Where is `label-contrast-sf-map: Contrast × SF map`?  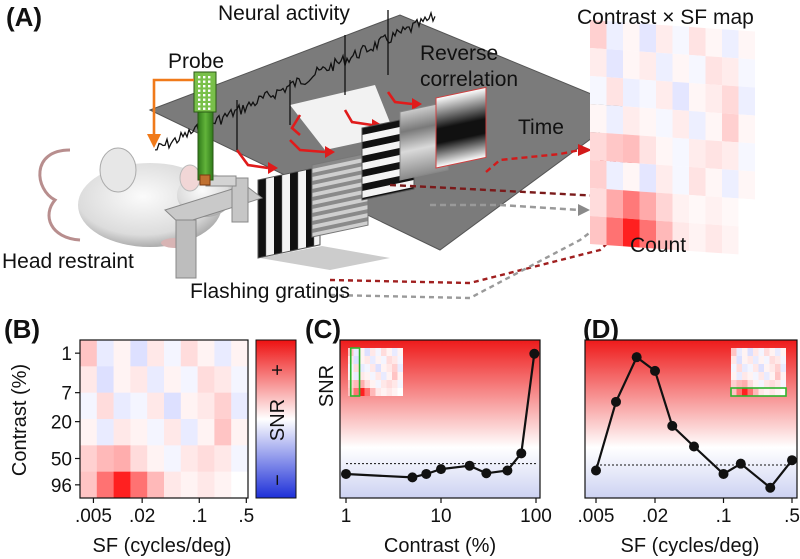 label-contrast-sf-map: Contrast × SF map is located at coordinates (665, 17).